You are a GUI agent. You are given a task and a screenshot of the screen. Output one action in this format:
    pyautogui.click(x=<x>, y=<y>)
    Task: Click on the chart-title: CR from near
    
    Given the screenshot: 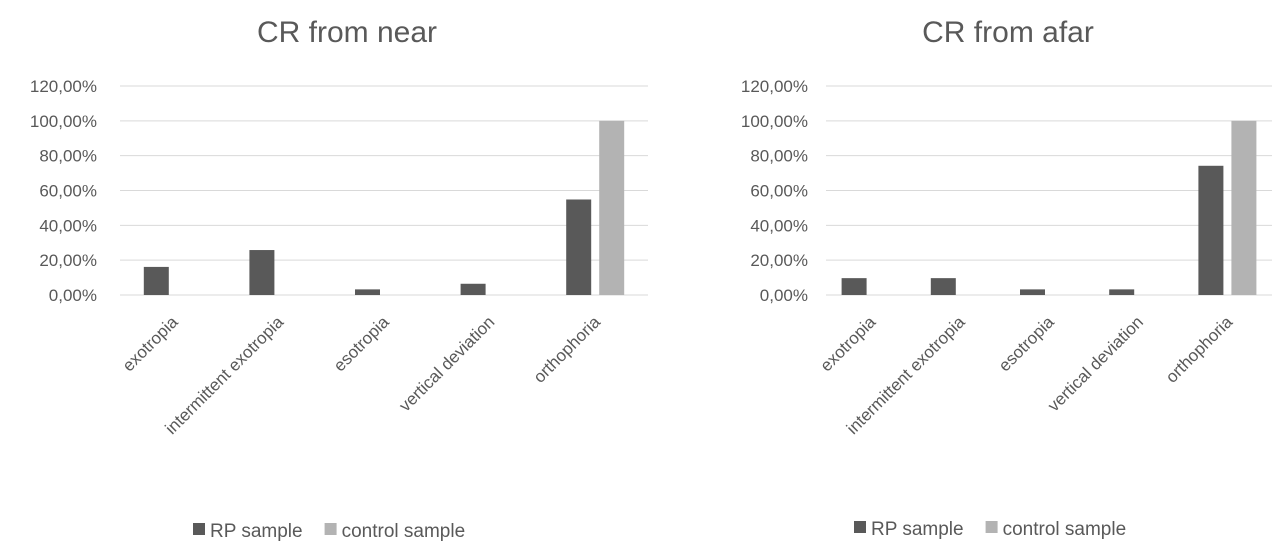 What is the action you would take?
    pyautogui.click(x=347, y=32)
    